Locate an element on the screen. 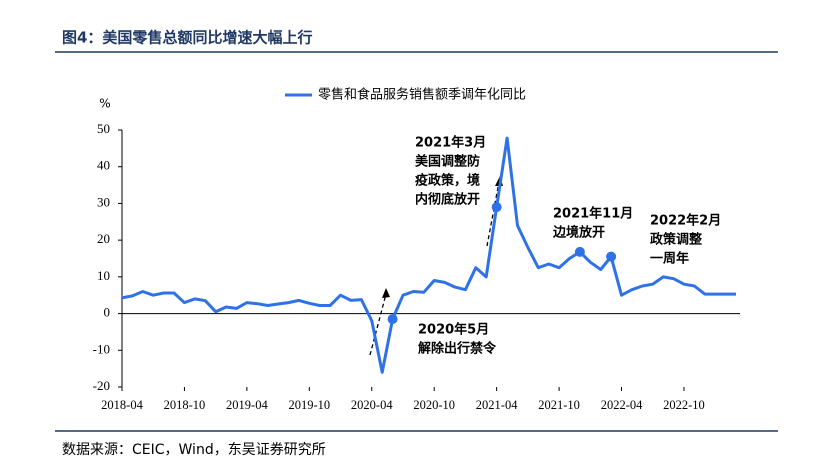 The image size is (830, 470). x-tick-label: 2019-04 is located at coordinates (247, 405).